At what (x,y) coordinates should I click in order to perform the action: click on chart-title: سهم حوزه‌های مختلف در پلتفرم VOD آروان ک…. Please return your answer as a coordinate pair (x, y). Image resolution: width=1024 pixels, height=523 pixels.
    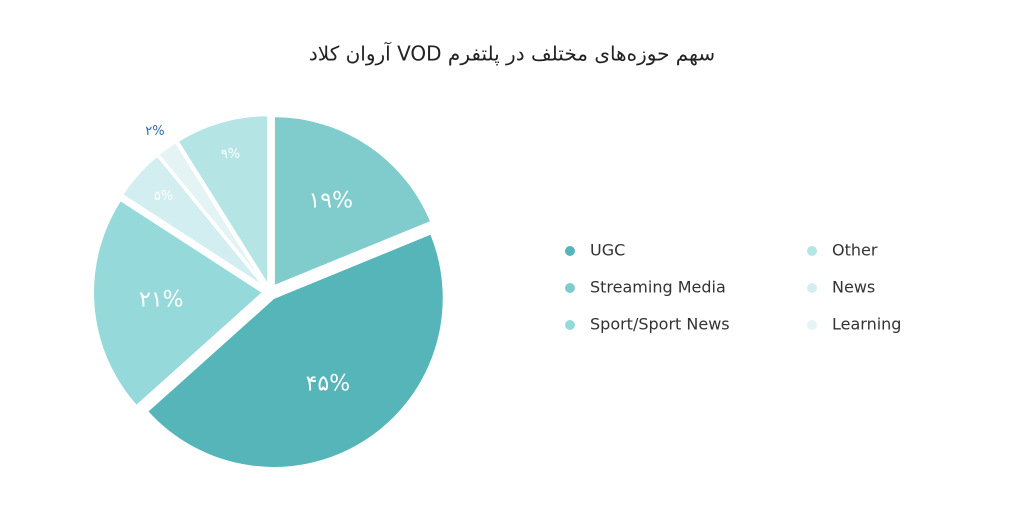
    Looking at the image, I should click on (512, 54).